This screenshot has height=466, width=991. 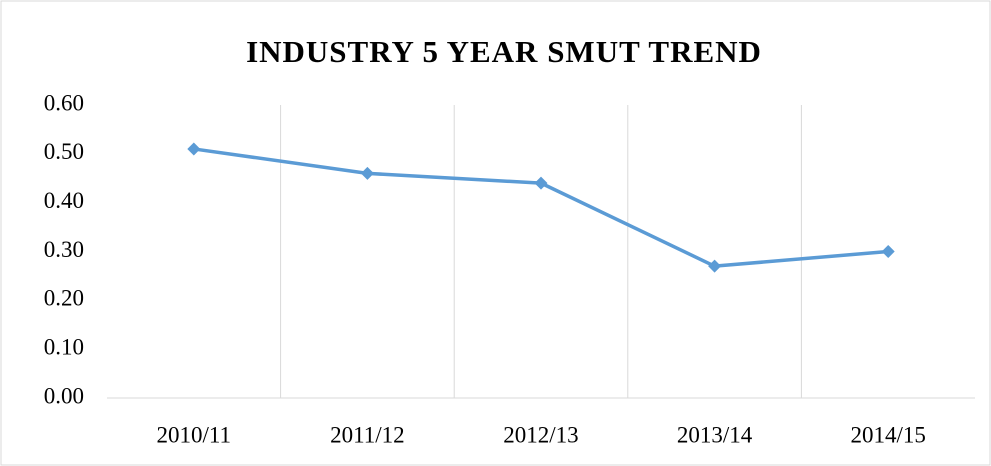 I want to click on y-tick-label: 0.30, so click(x=64, y=249).